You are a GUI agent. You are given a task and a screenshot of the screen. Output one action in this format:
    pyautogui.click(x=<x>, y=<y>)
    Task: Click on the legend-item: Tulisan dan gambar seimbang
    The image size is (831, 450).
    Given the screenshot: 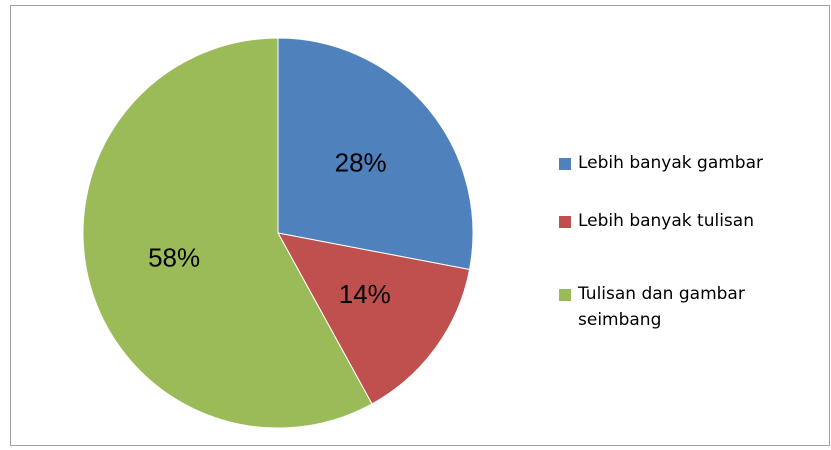 What is the action you would take?
    pyautogui.click(x=688, y=307)
    